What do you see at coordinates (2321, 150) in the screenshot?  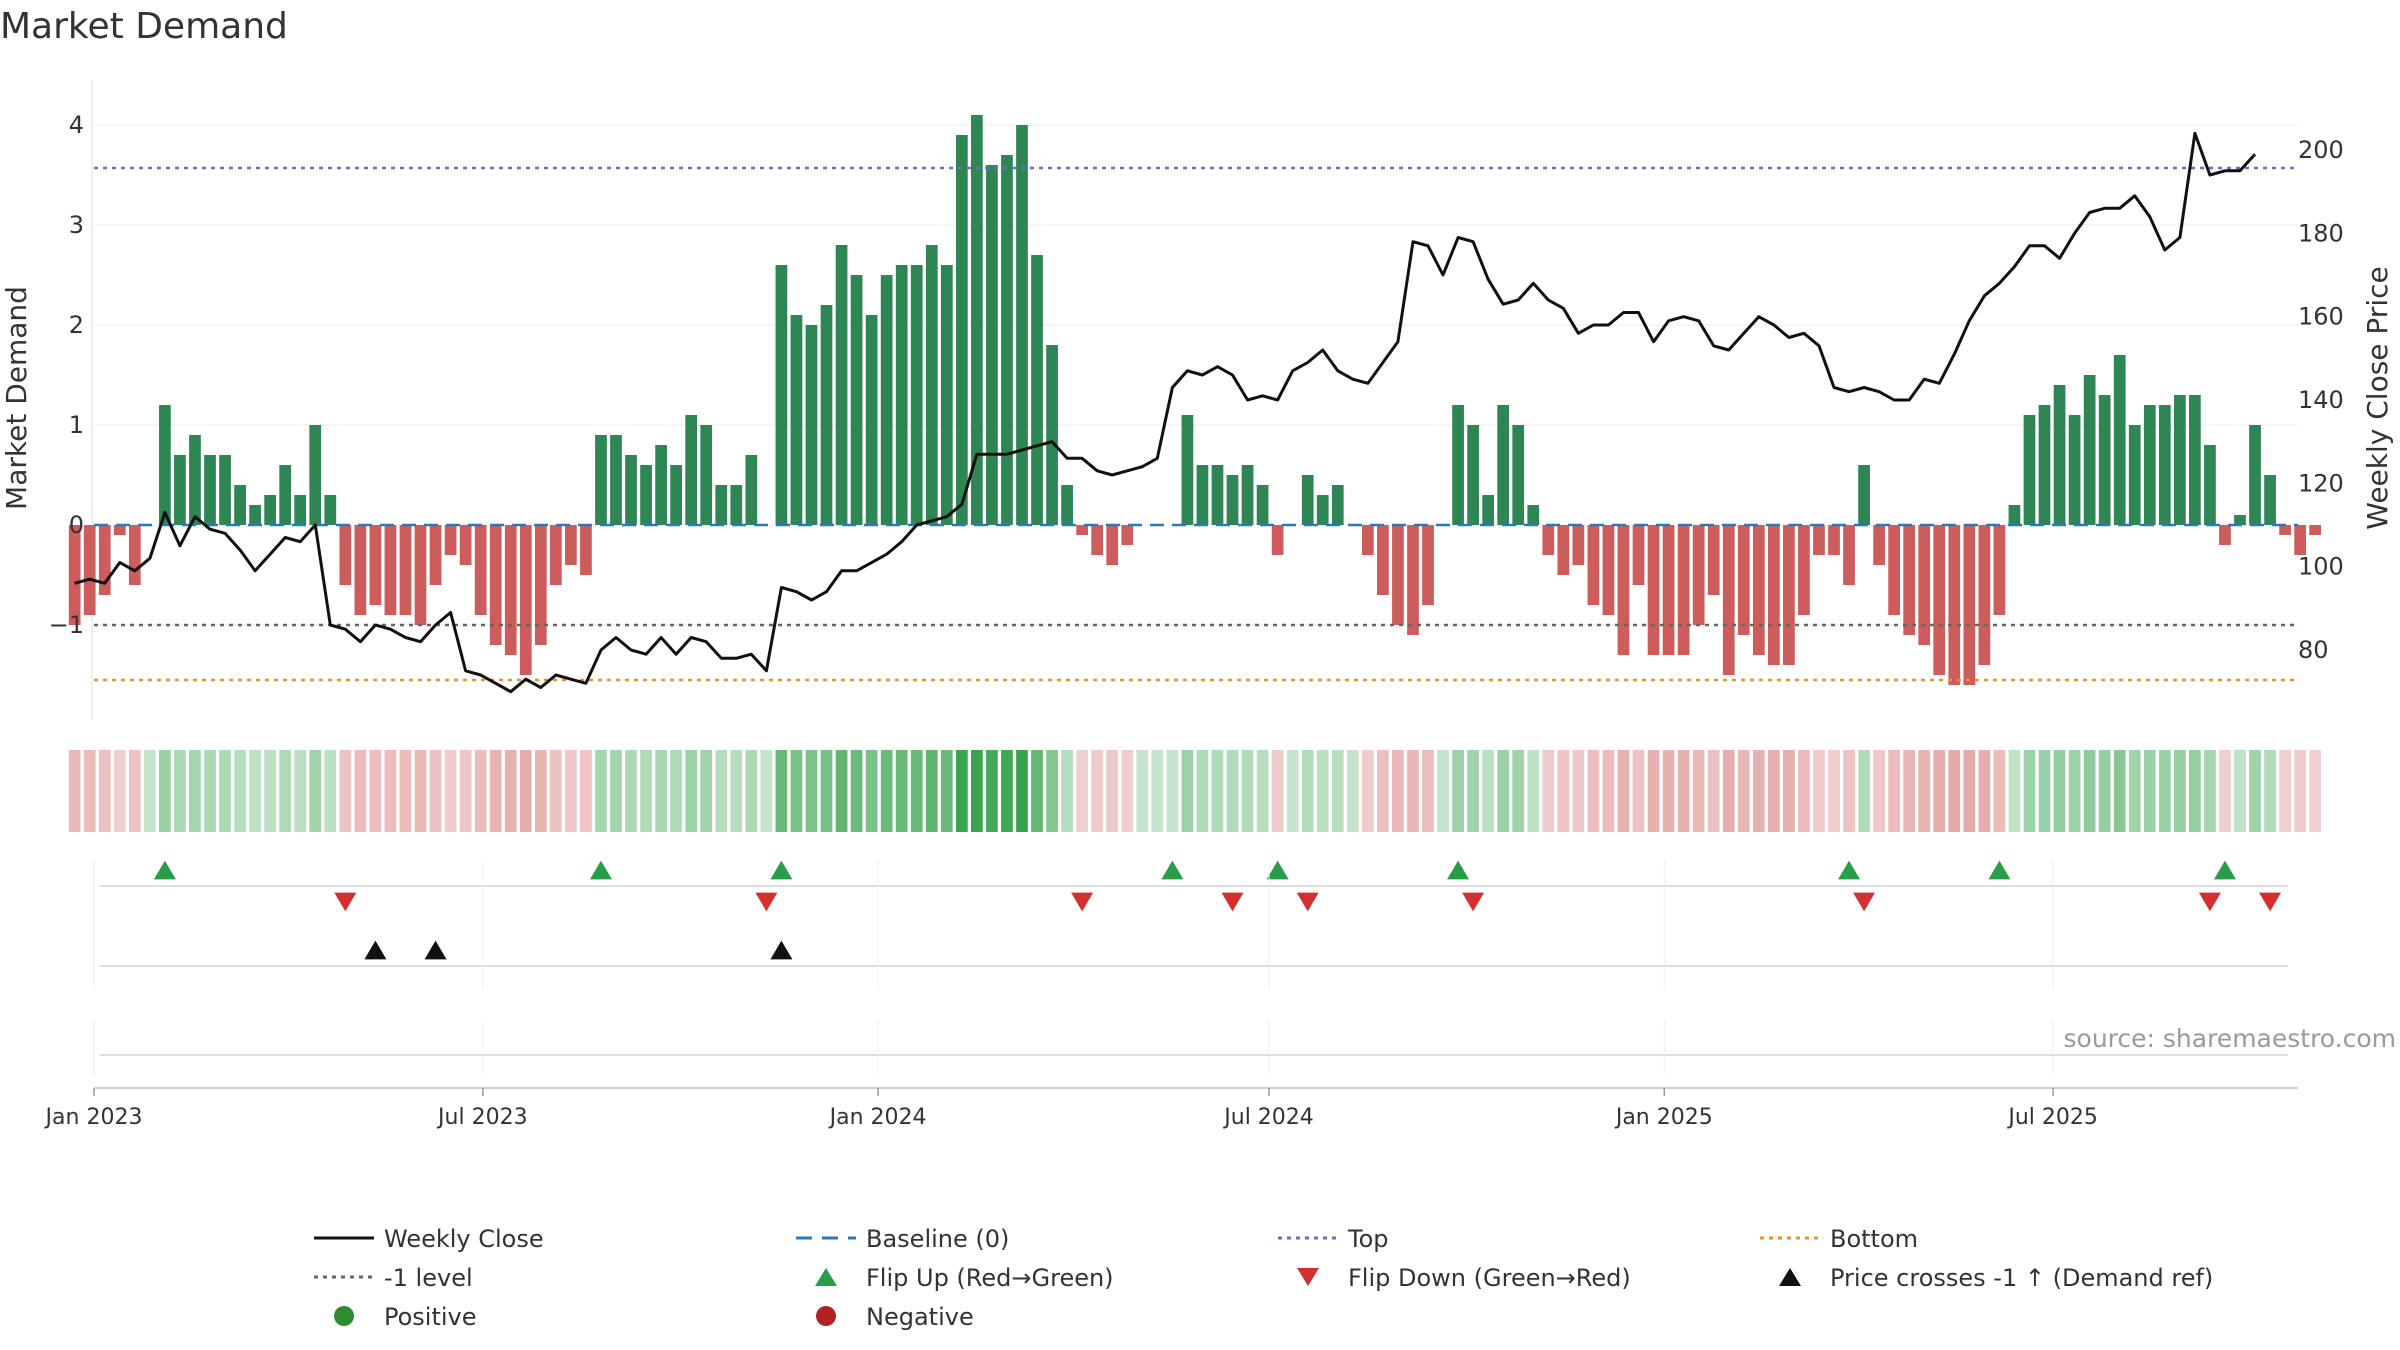 I see `y-right-tick-label: 200` at bounding box center [2321, 150].